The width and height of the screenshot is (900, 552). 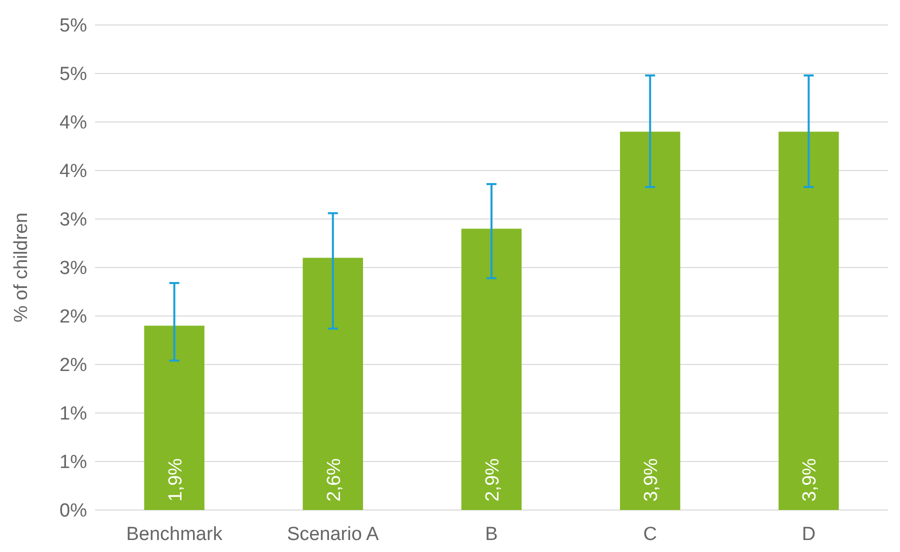 What do you see at coordinates (174, 534) in the screenshot?
I see `x-tick-label: Benchmark` at bounding box center [174, 534].